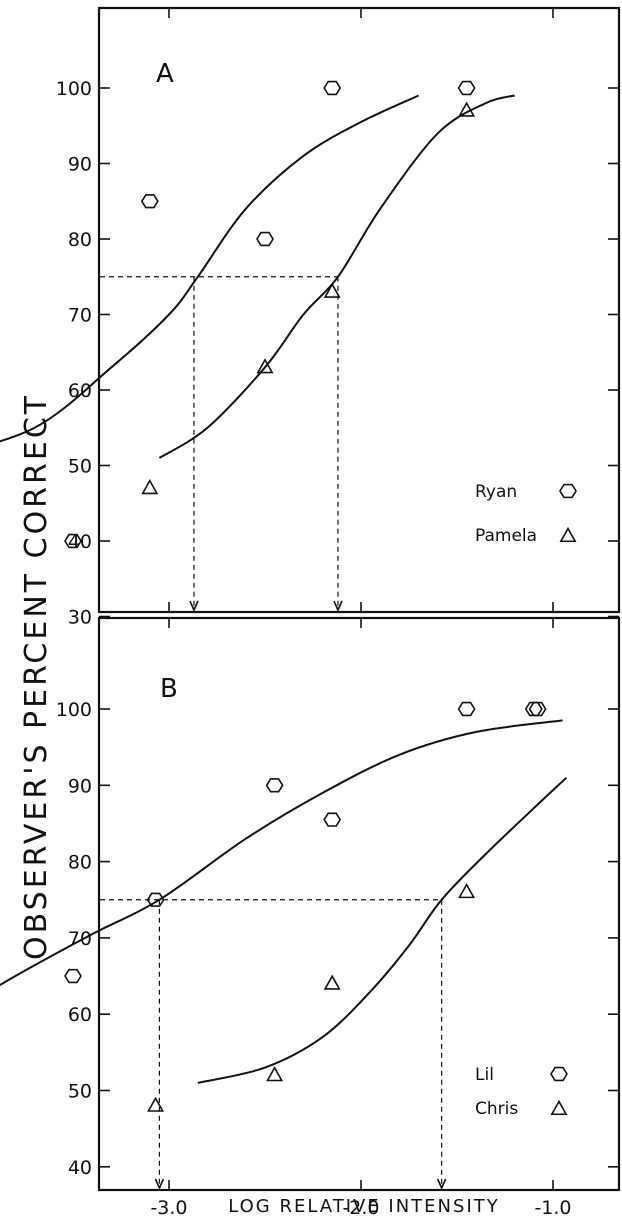 The width and height of the screenshot is (622, 1218). I want to click on threshold-arrowhead-chris, so click(441, 1184).